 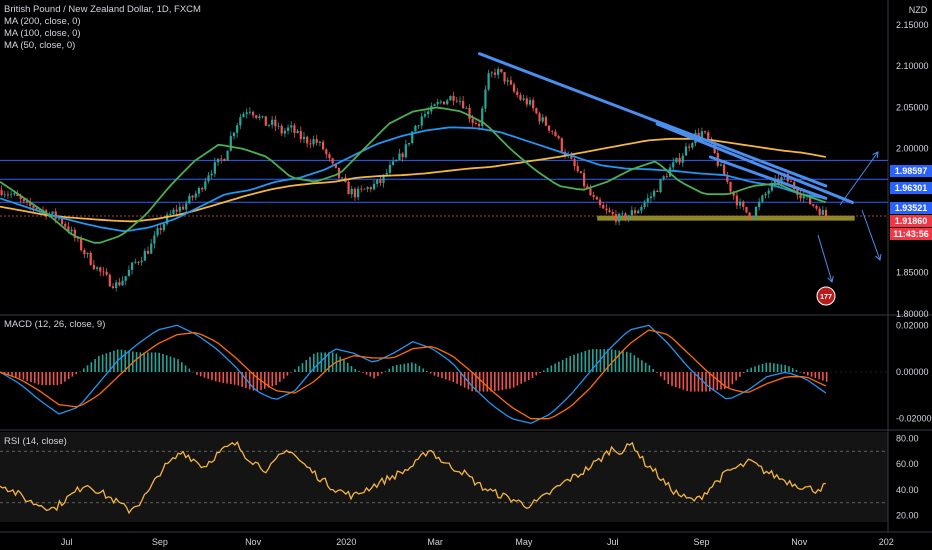 What do you see at coordinates (918, 10) in the screenshot?
I see `currency-label: NZD` at bounding box center [918, 10].